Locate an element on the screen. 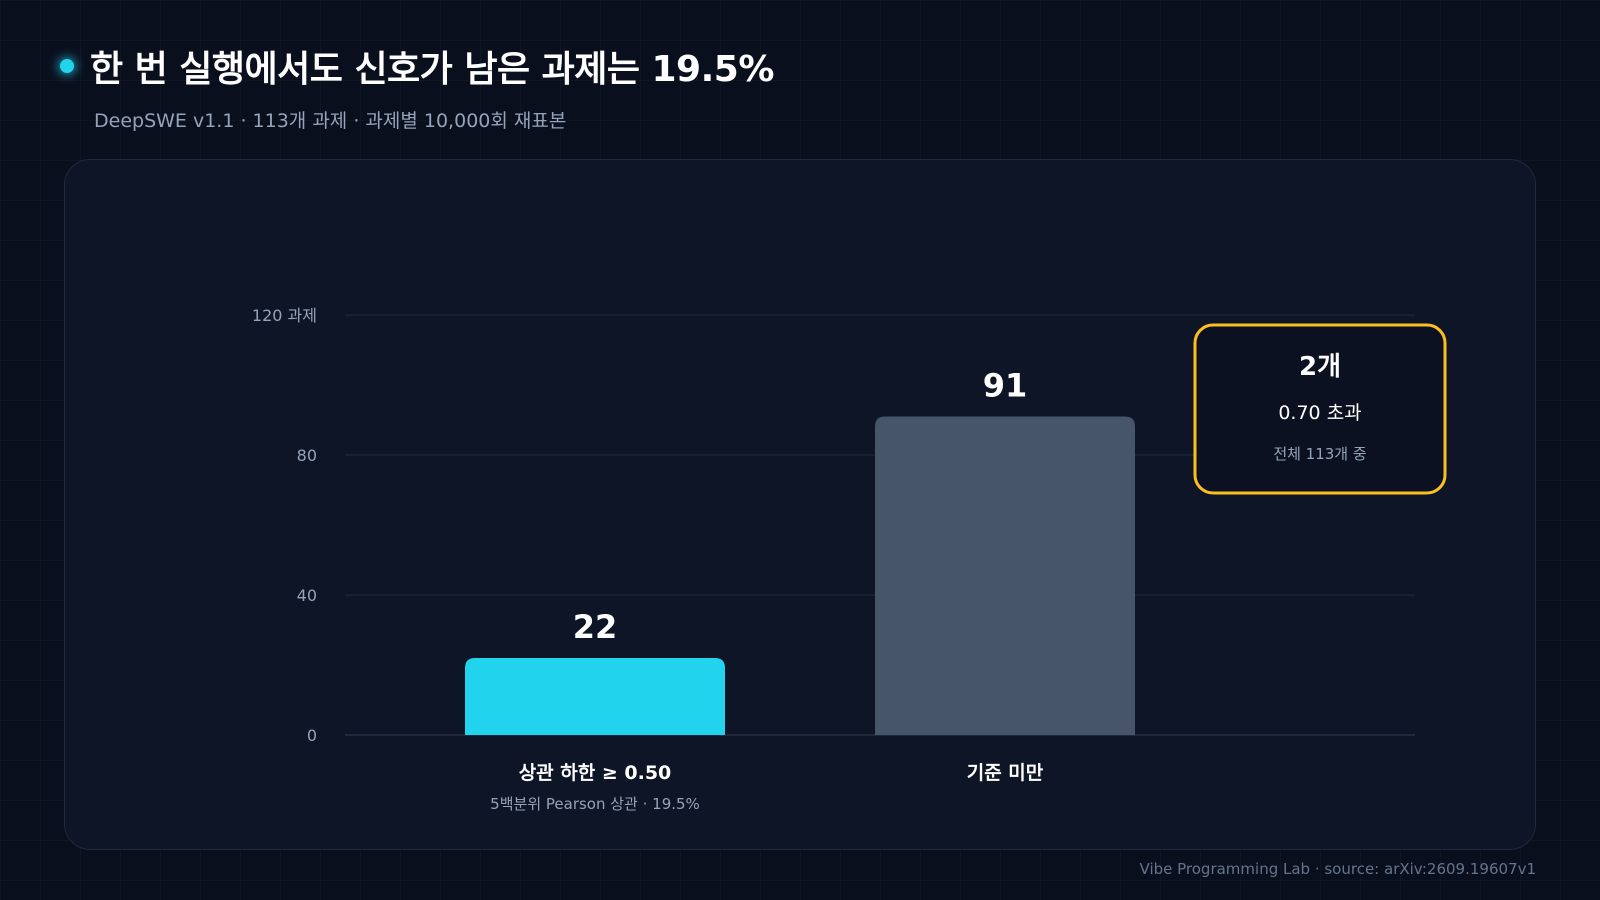  title-row: 한 번 실행에서도 신호가 남은 과제는 19.5% is located at coordinates (417, 66).